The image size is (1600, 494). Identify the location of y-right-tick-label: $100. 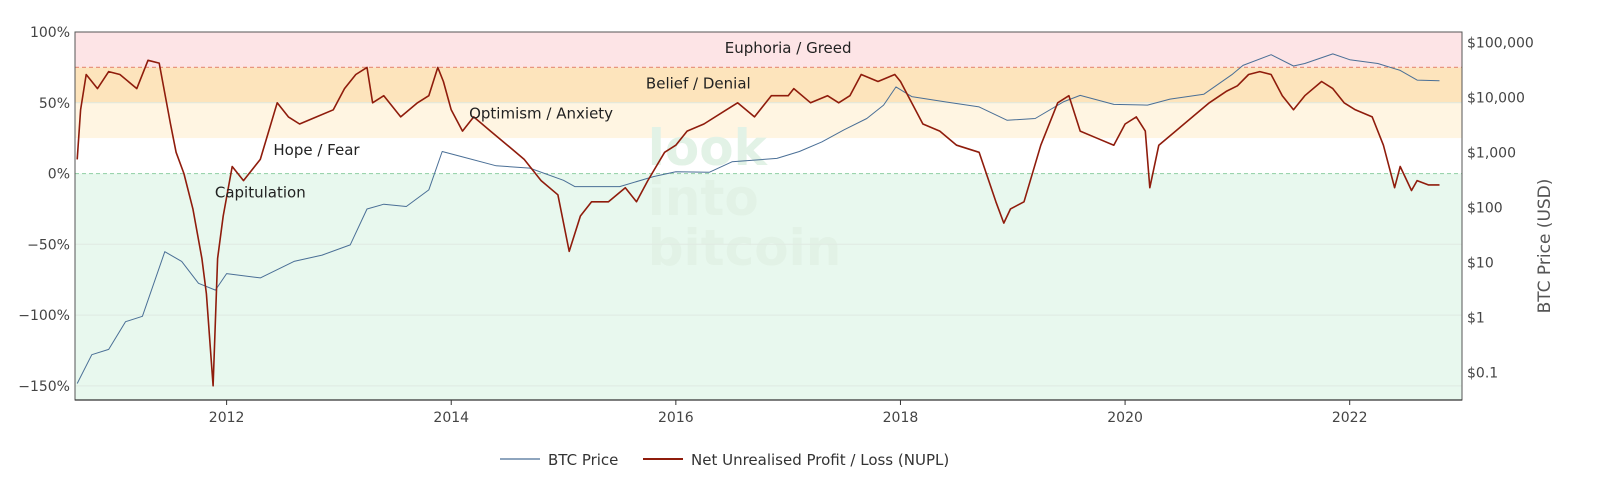
(1485, 208).